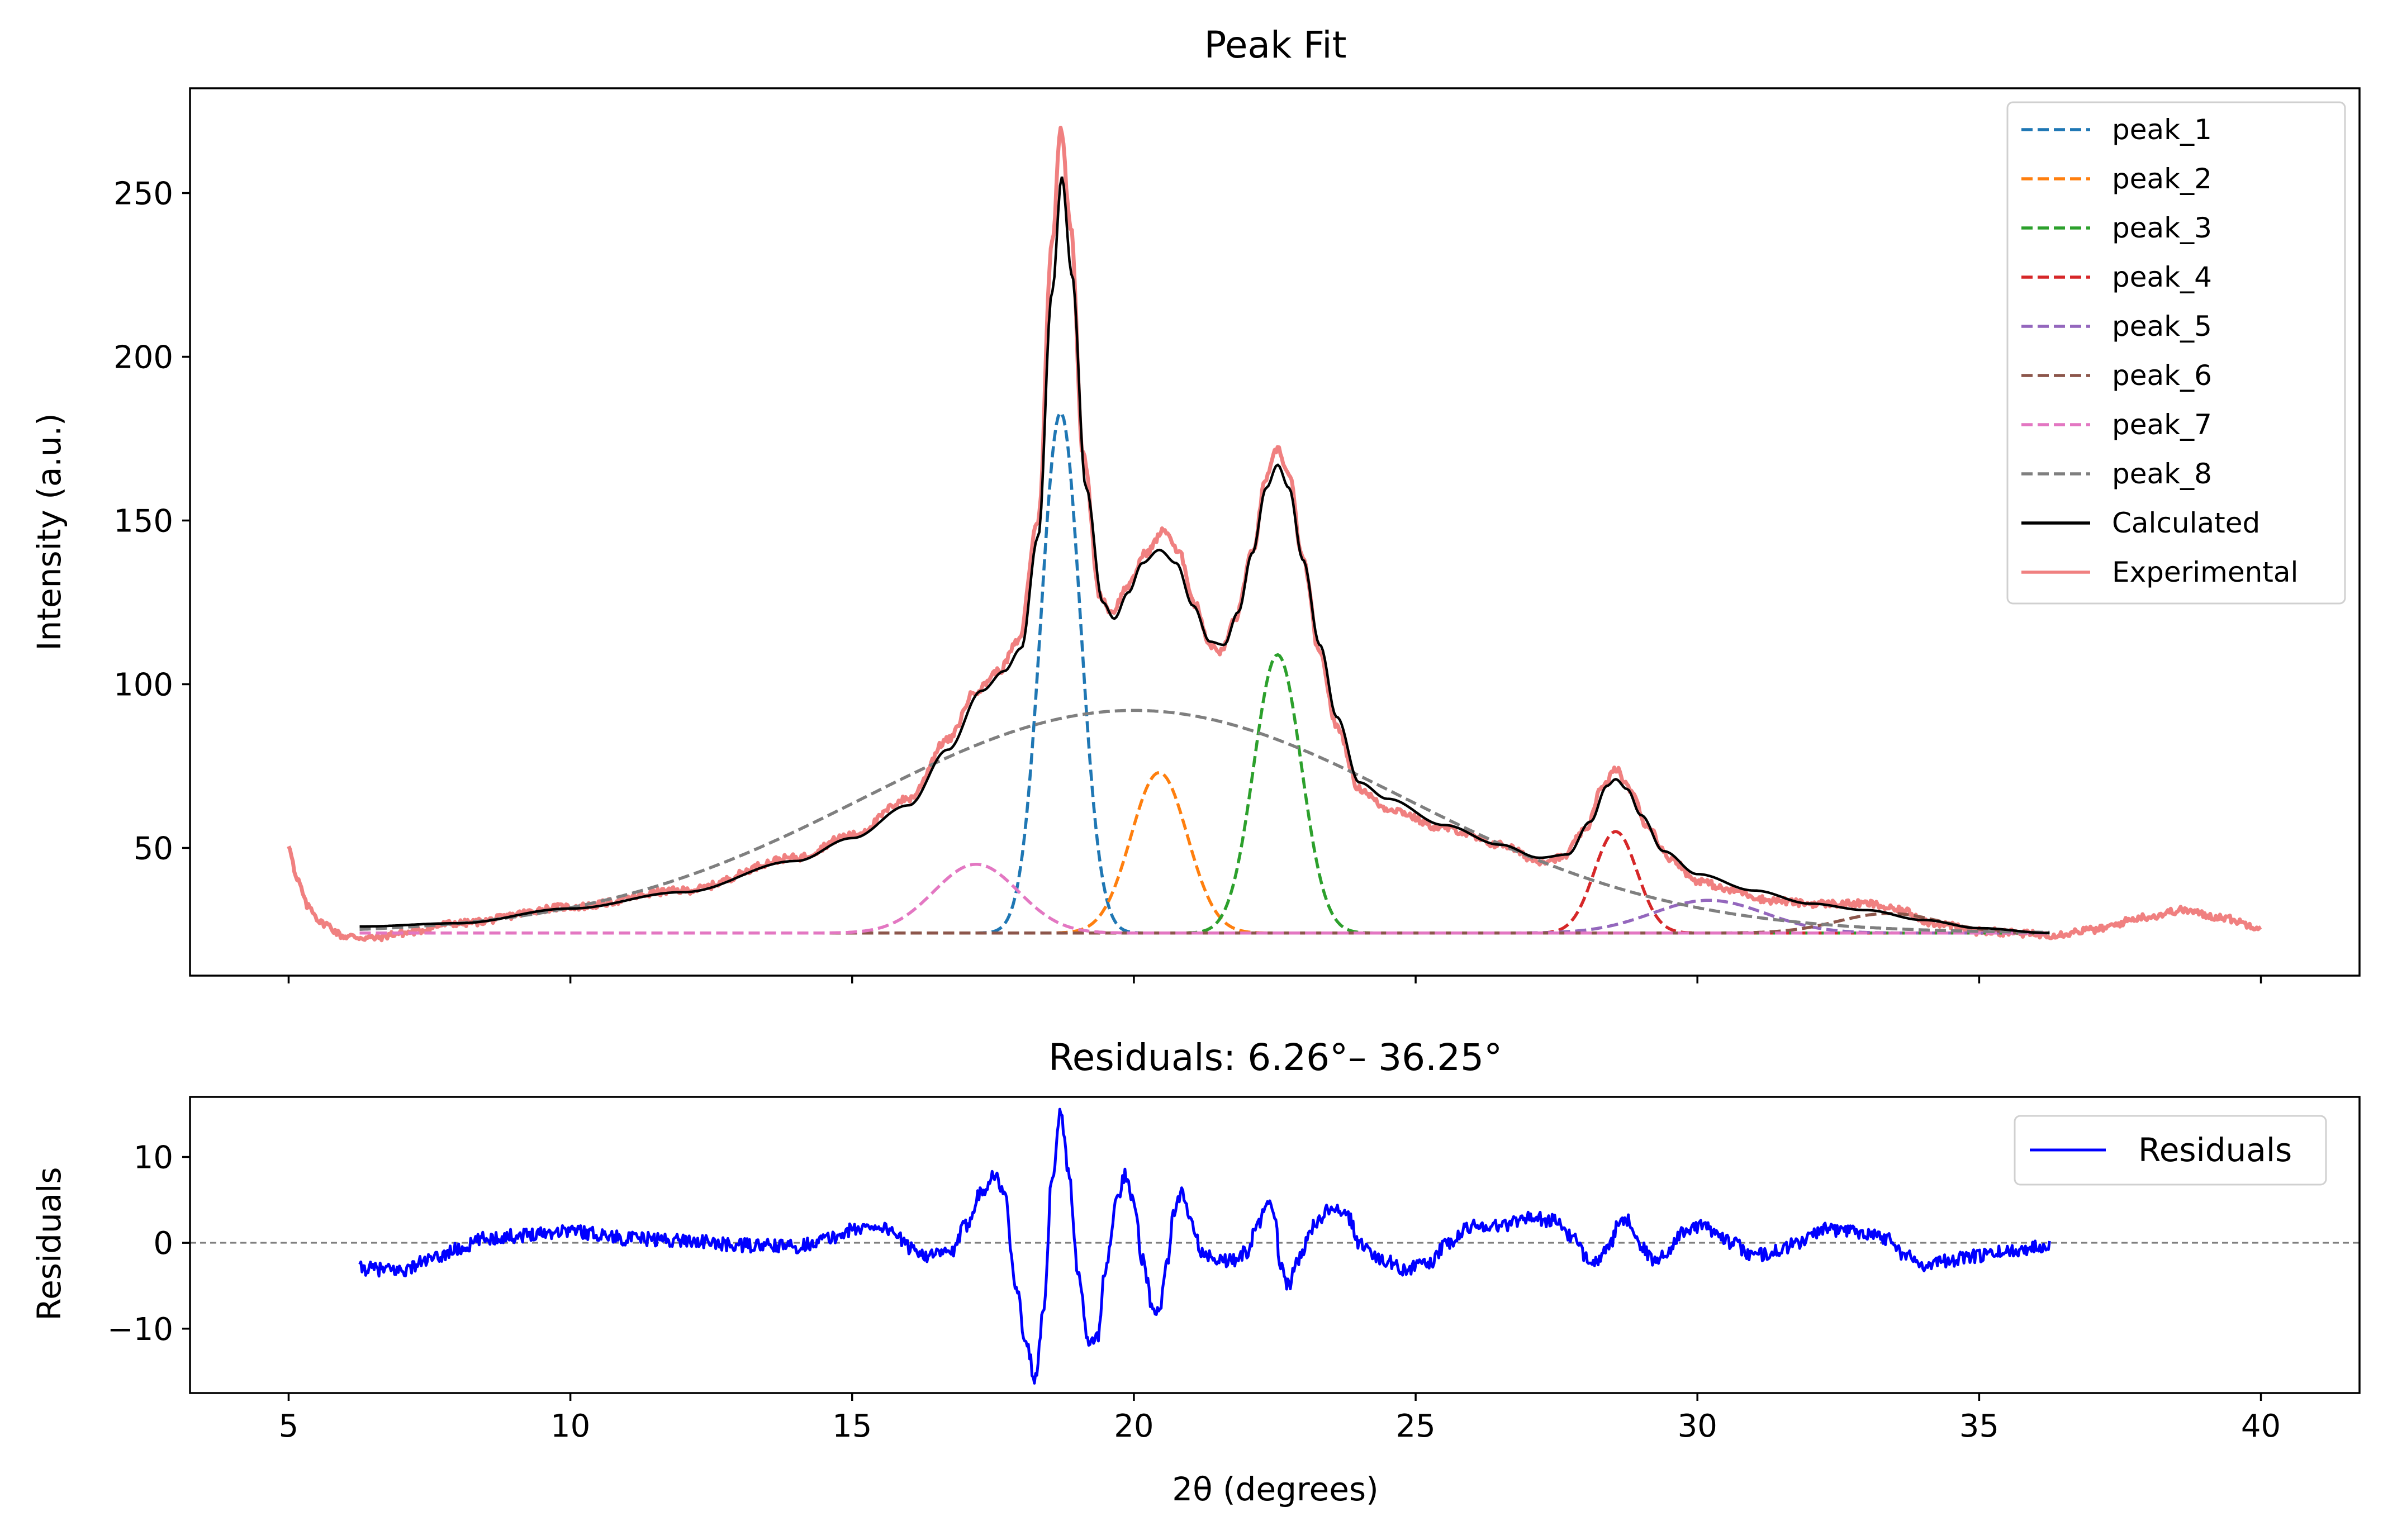 The width and height of the screenshot is (2383, 1540). I want to click on bottom-ylabel: Residuals, so click(49, 1244).